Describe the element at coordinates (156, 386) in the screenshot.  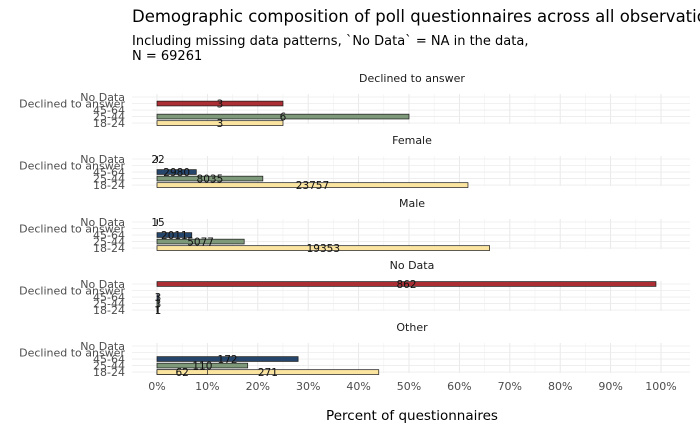
I see `x-tick-label: 0%` at that location.